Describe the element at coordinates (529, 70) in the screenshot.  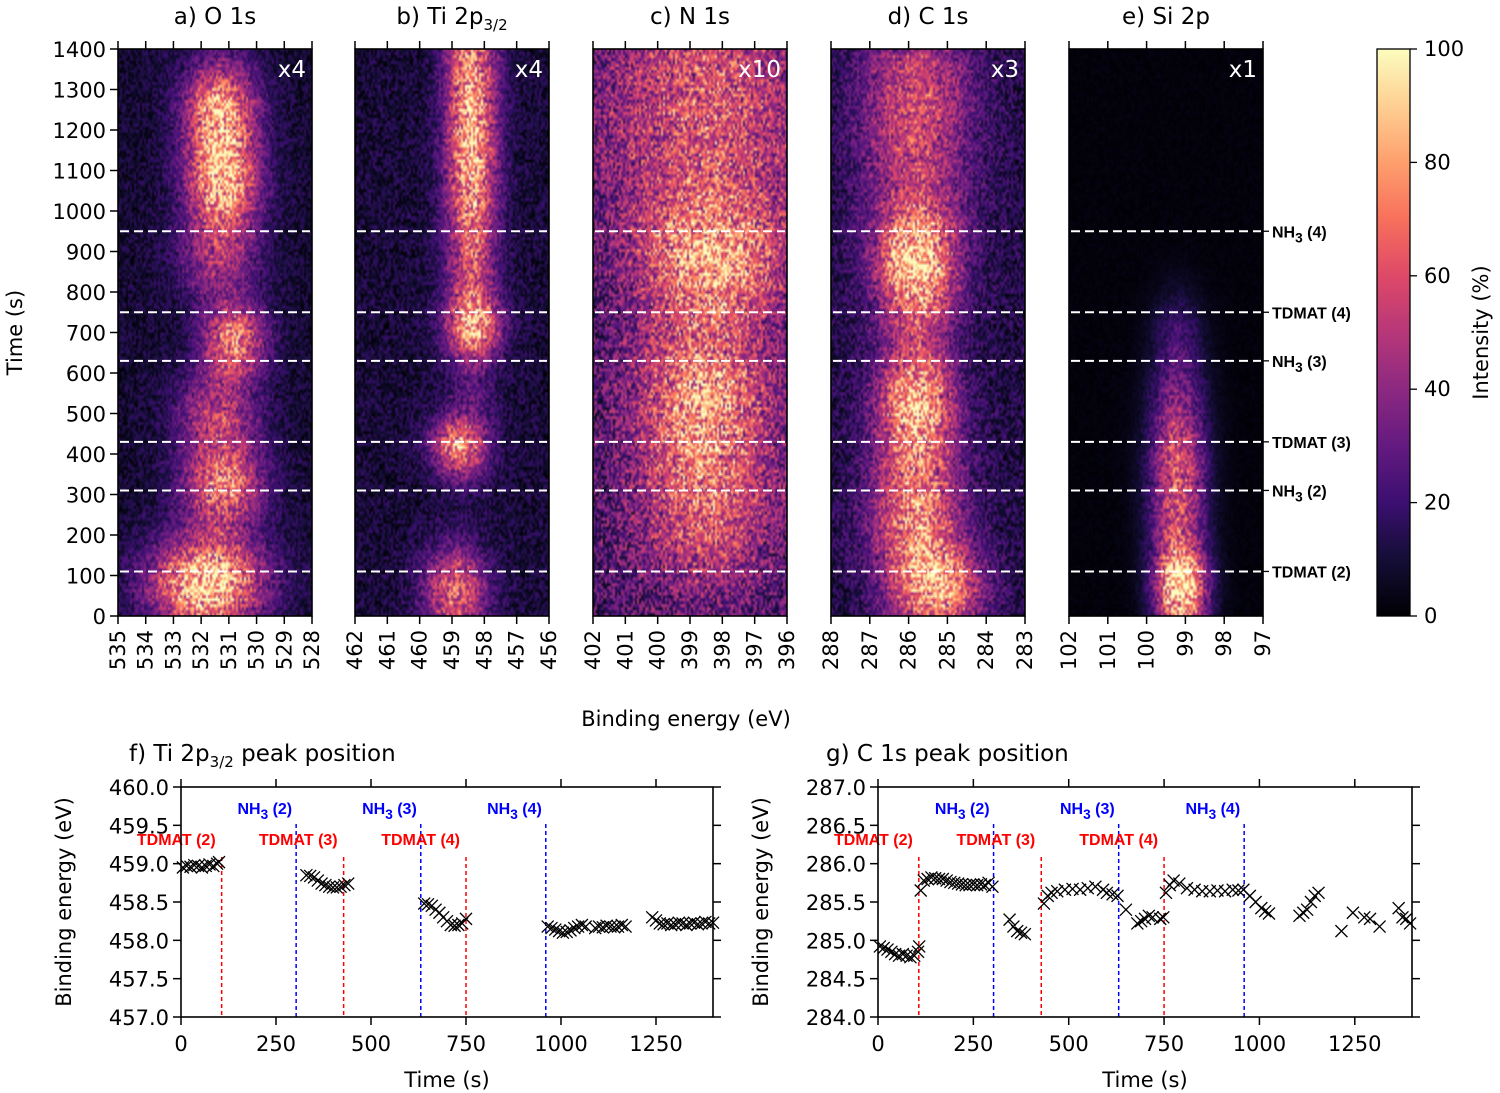
I see `scale-factor-label: x4` at that location.